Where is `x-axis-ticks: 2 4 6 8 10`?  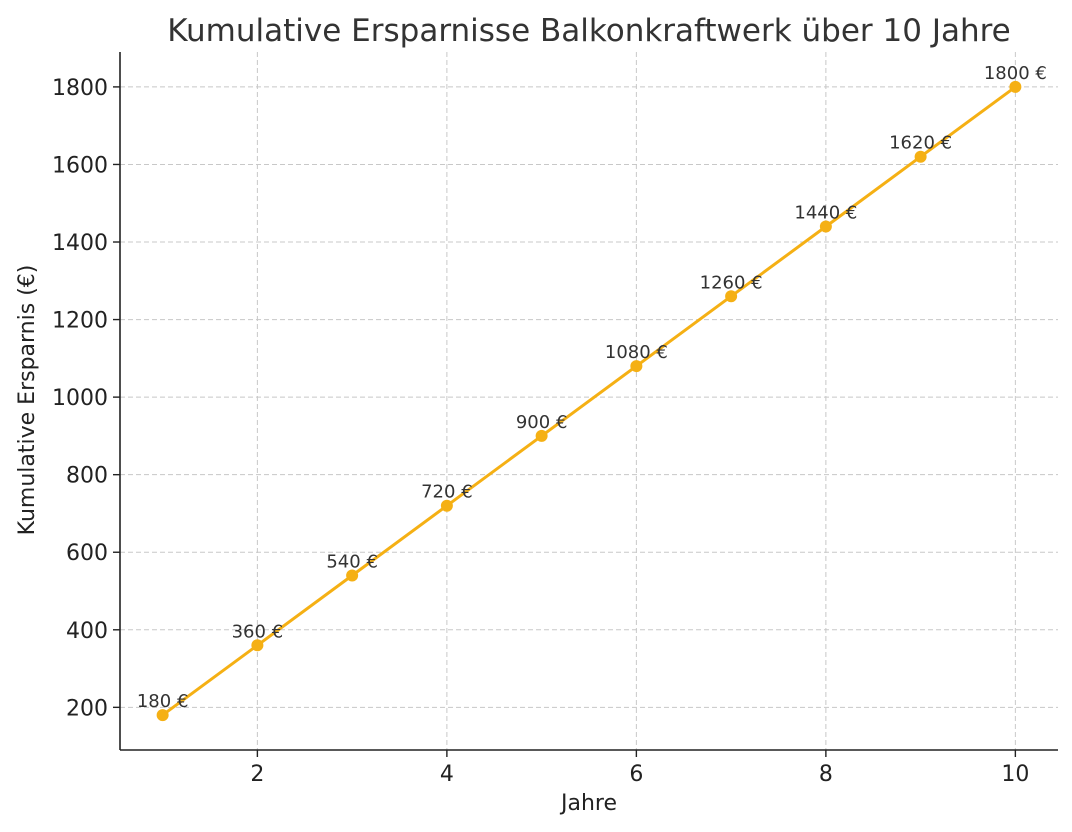 x-axis-ticks: 2 4 6 8 10 is located at coordinates (639, 768).